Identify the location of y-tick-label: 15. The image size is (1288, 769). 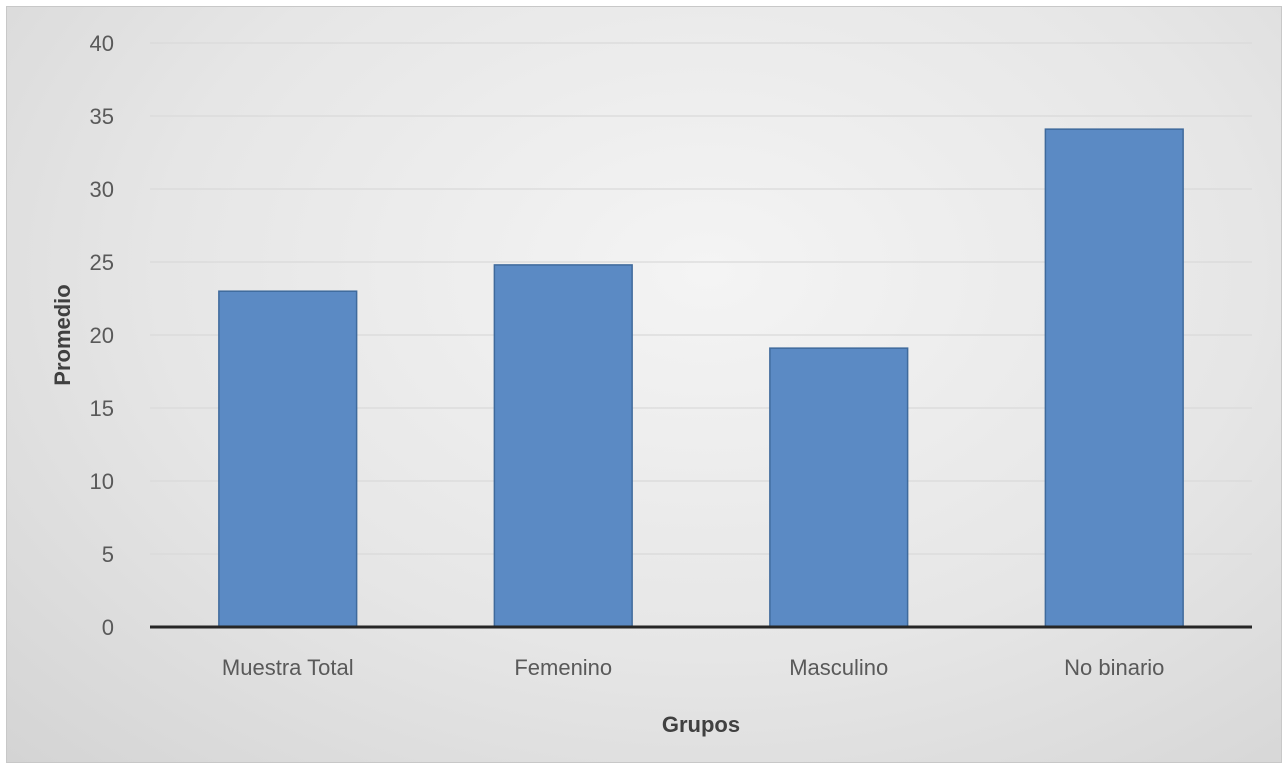
(102, 408).